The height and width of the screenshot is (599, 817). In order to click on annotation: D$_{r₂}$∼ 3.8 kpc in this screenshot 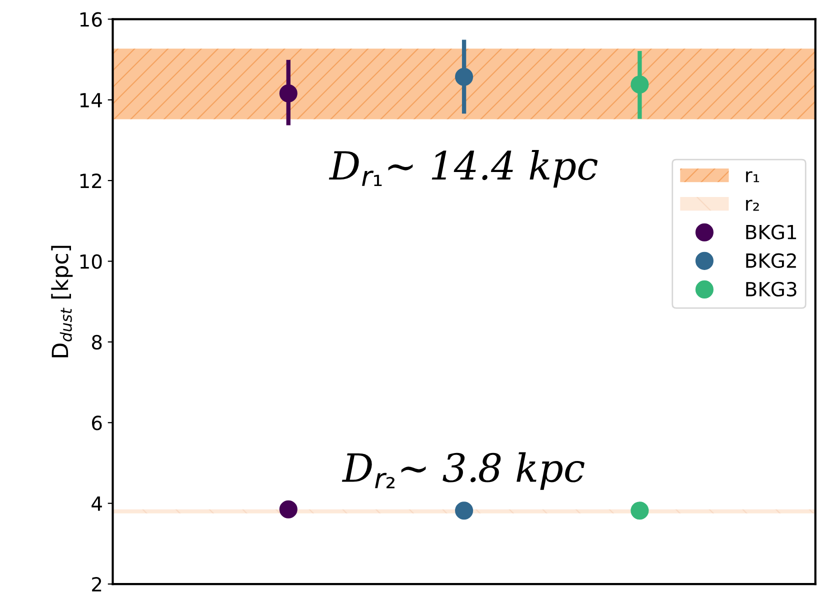, I will do `click(463, 471)`.